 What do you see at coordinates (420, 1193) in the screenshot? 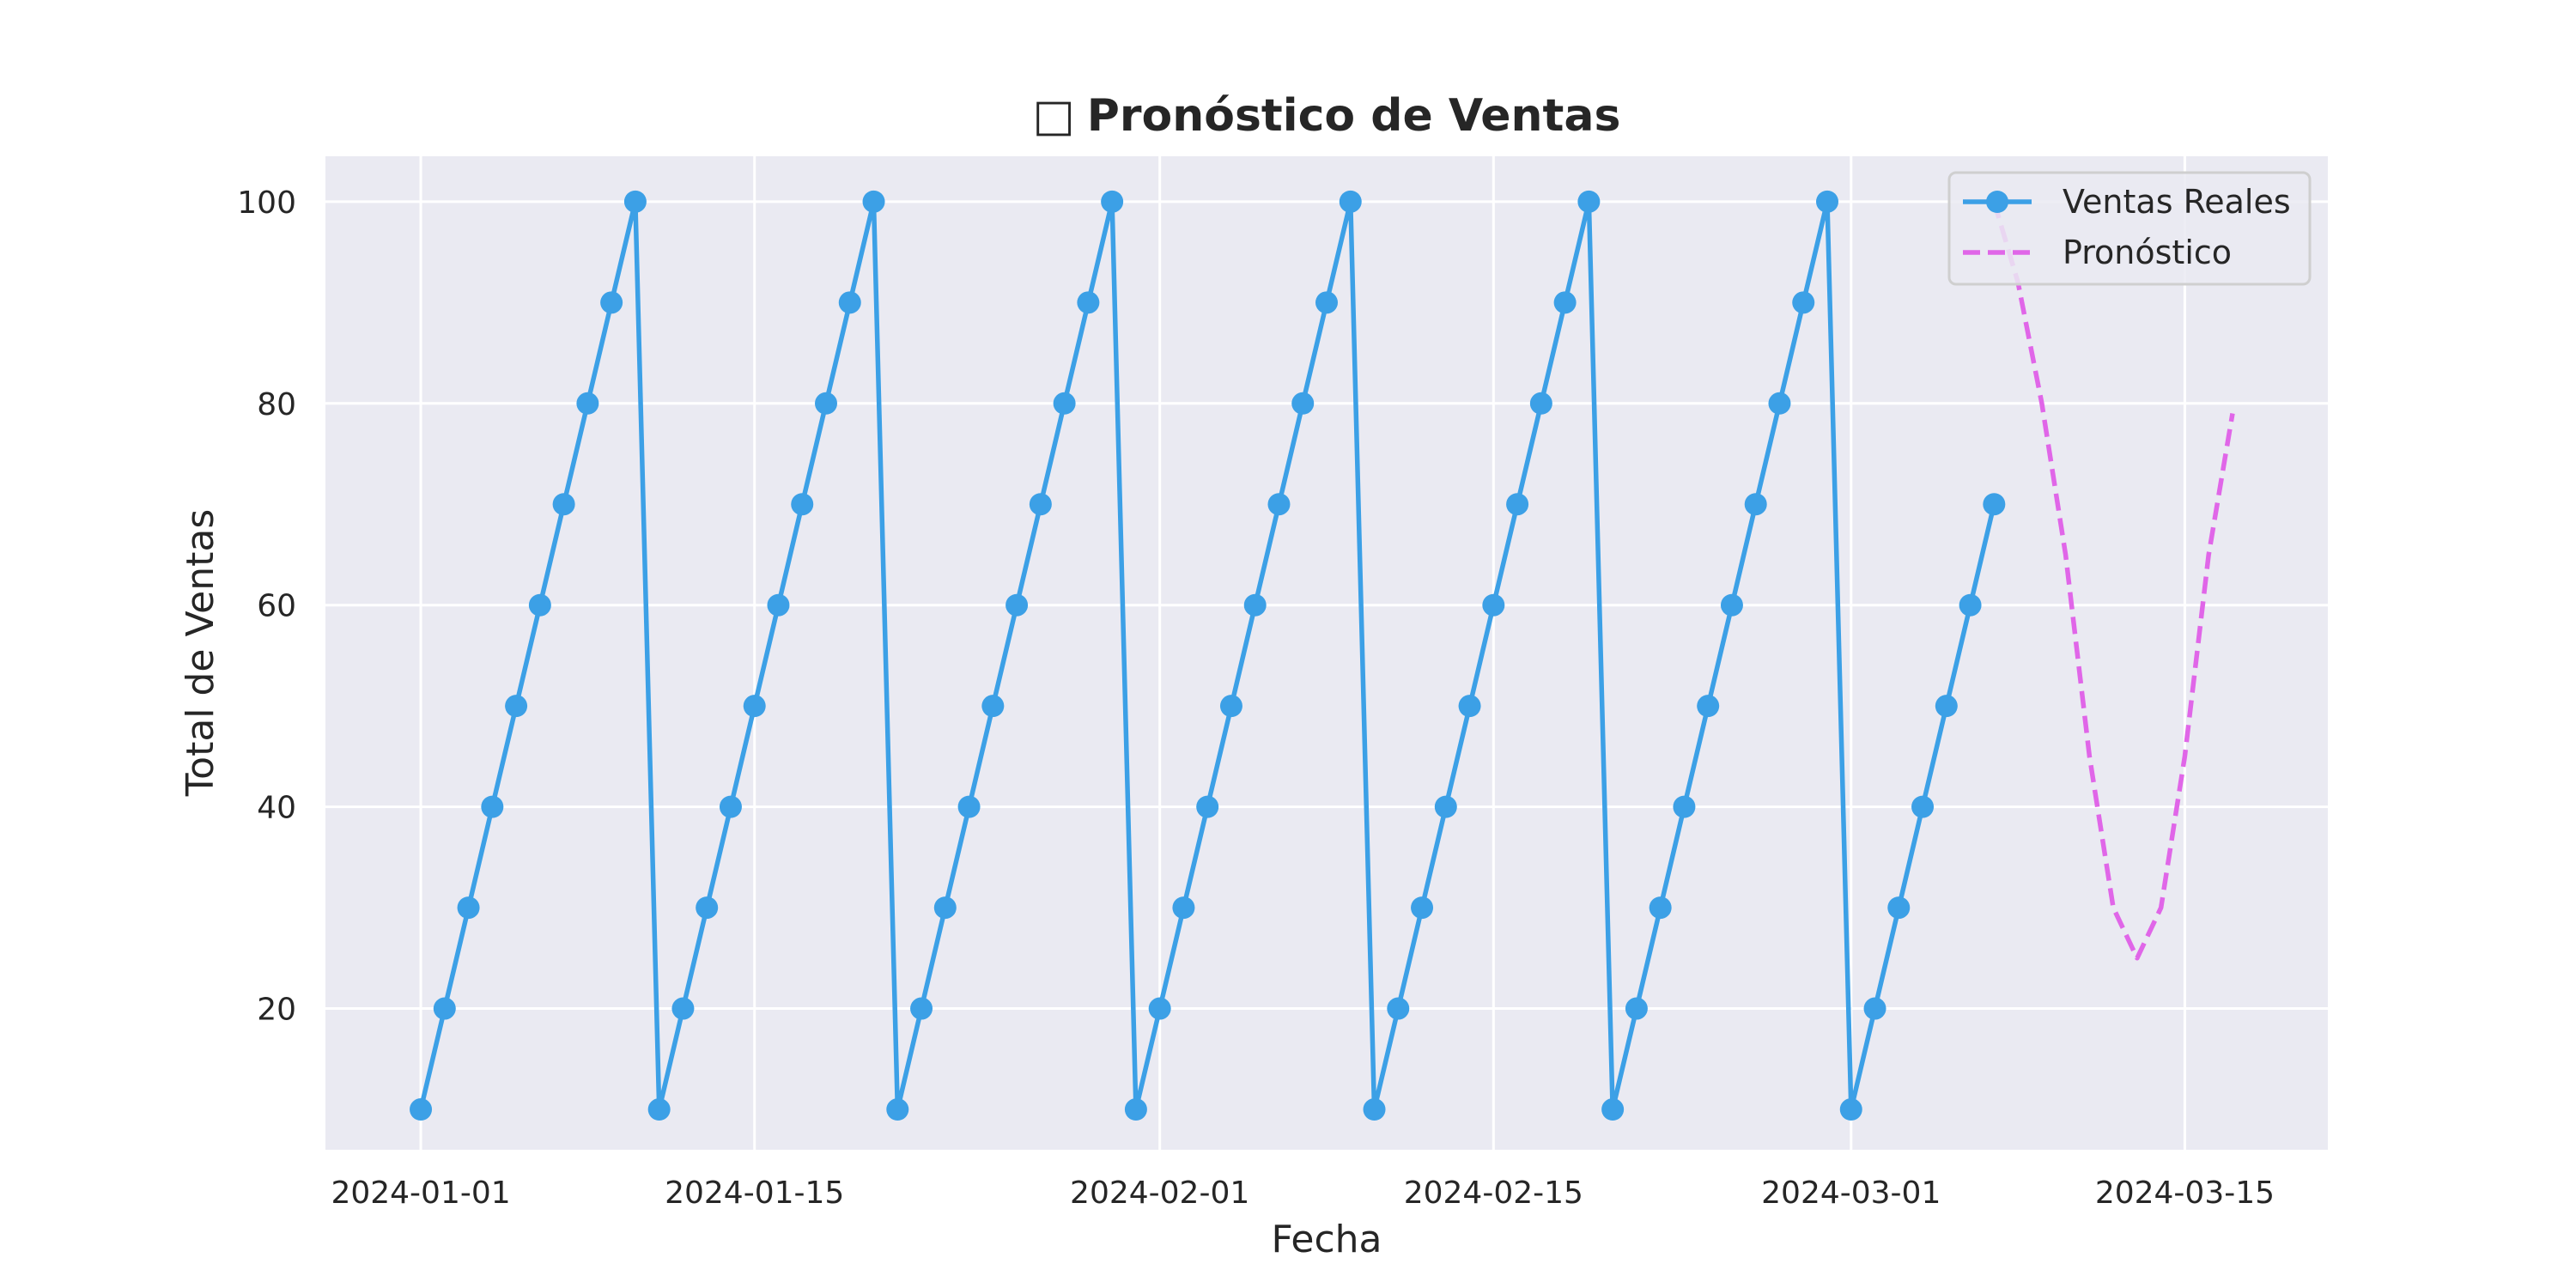
I see `x-tick-label: 2024-01-01` at bounding box center [420, 1193].